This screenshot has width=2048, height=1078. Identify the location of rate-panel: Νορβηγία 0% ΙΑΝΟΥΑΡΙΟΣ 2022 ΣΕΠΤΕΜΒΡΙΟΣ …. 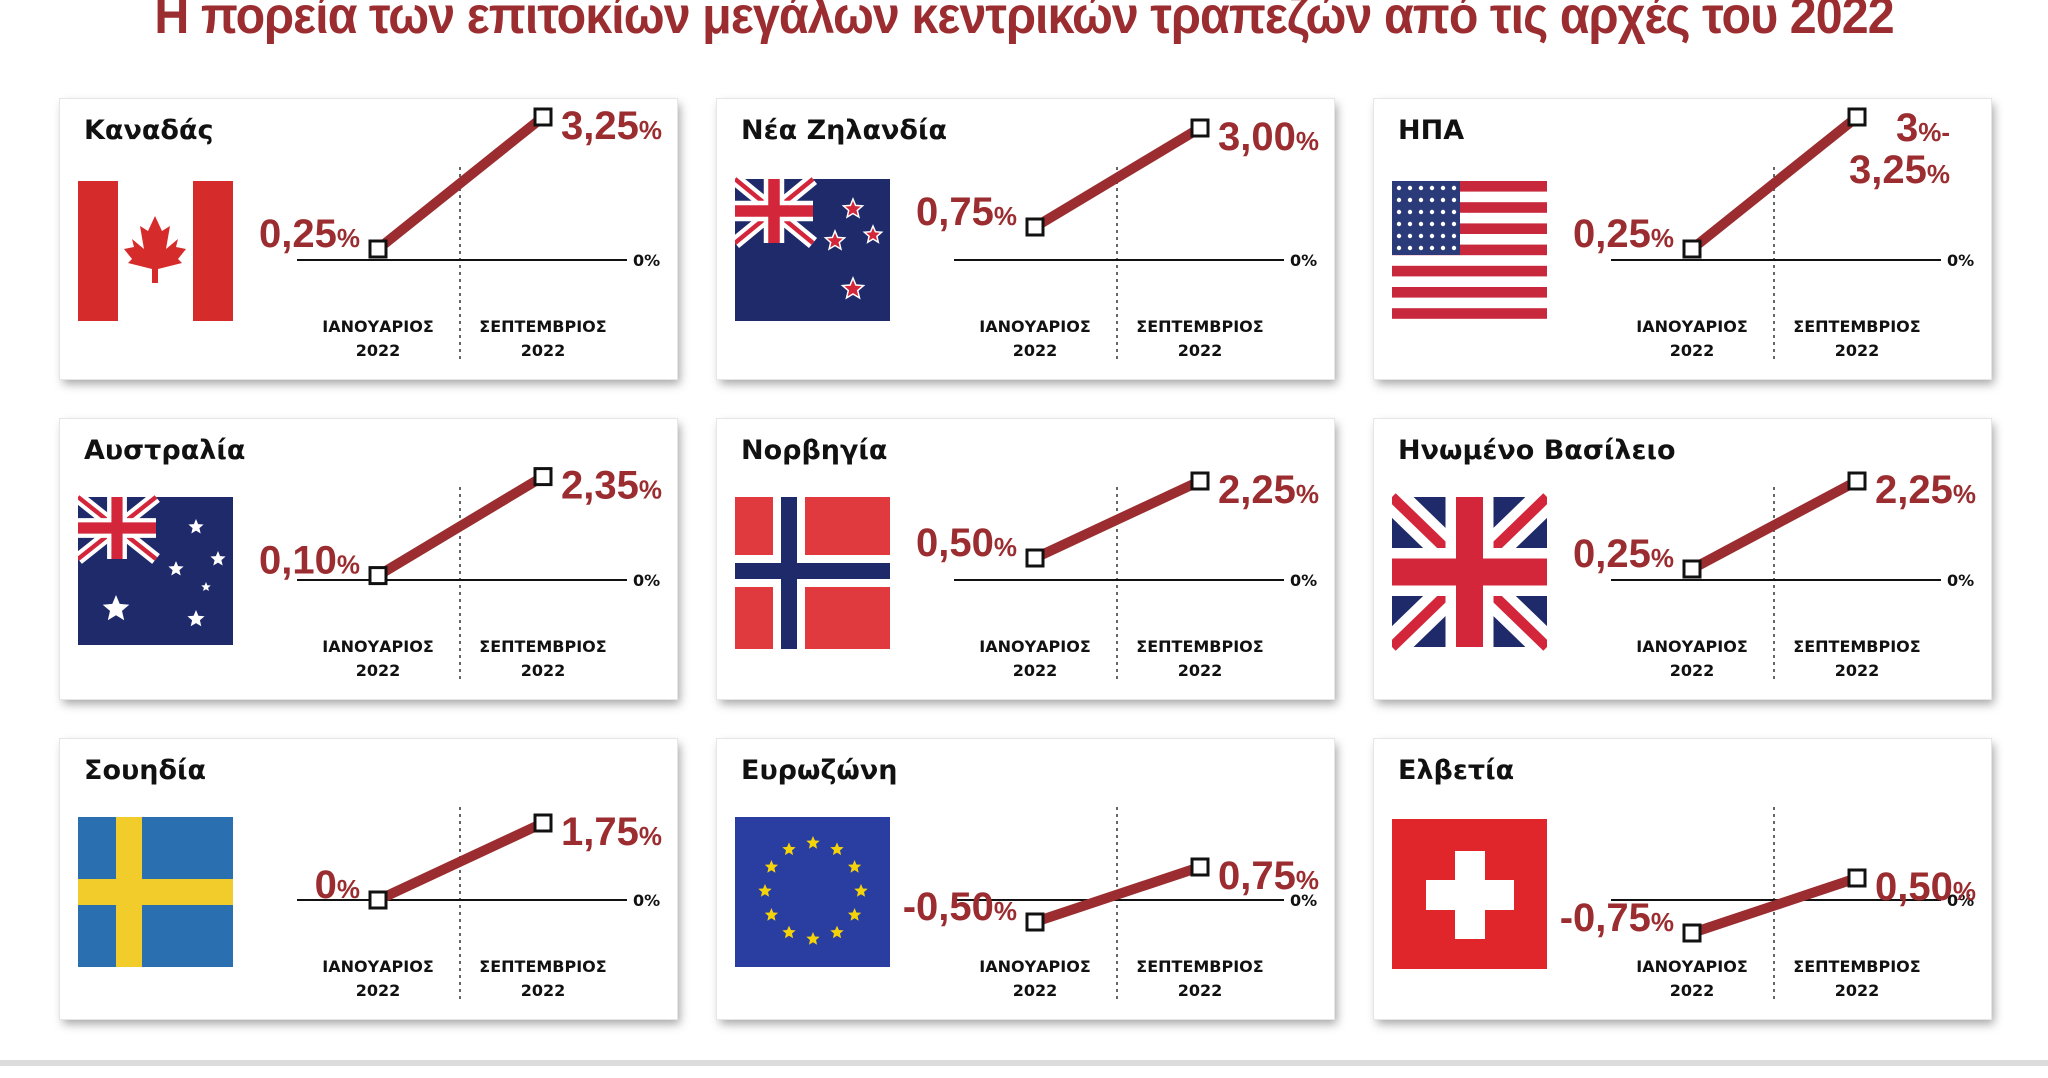
(1025, 559).